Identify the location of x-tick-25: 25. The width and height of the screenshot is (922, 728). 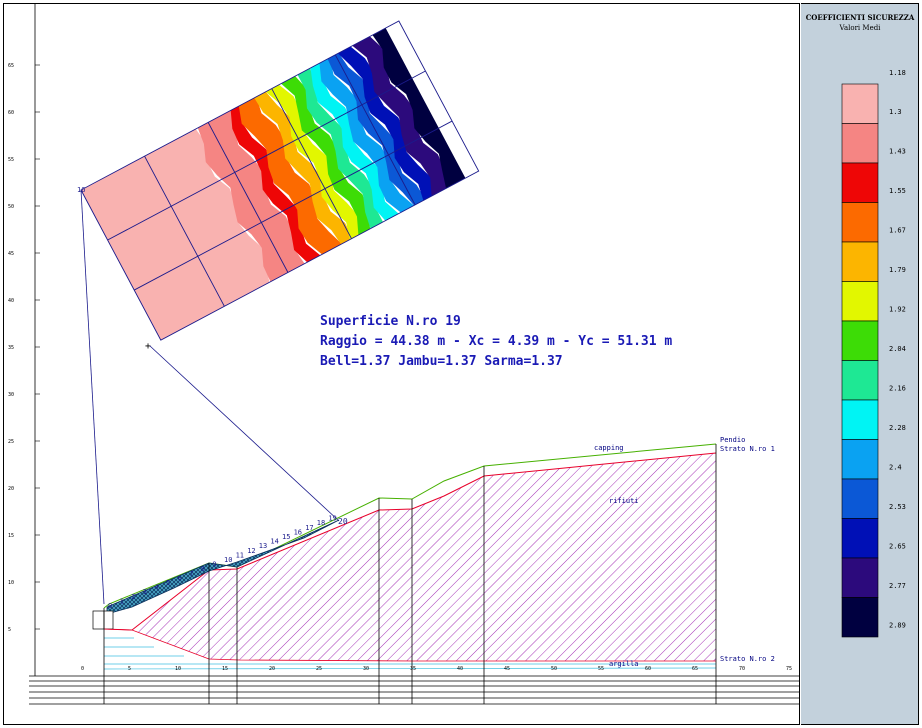
(319, 669).